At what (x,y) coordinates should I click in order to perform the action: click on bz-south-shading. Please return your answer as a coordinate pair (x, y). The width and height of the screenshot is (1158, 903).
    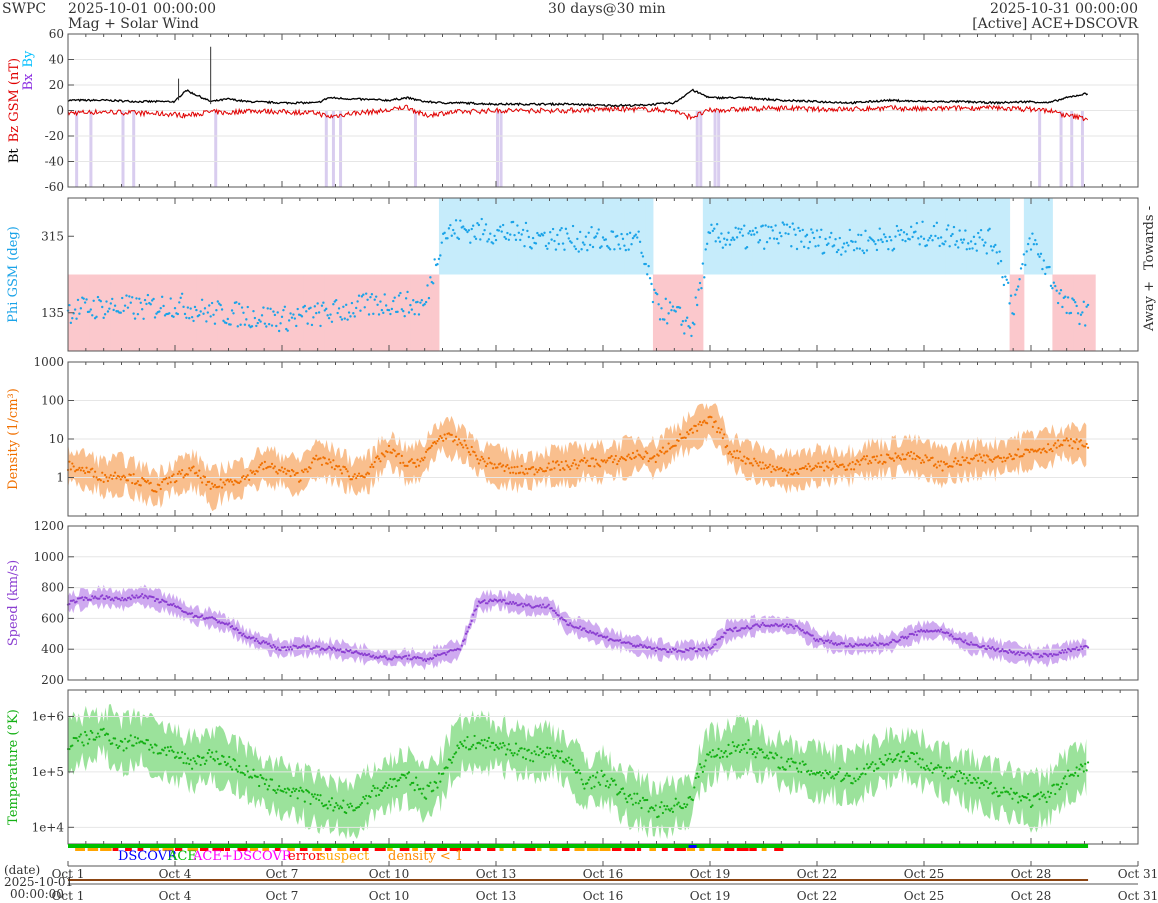
    Looking at the image, I should click on (1082, 148).